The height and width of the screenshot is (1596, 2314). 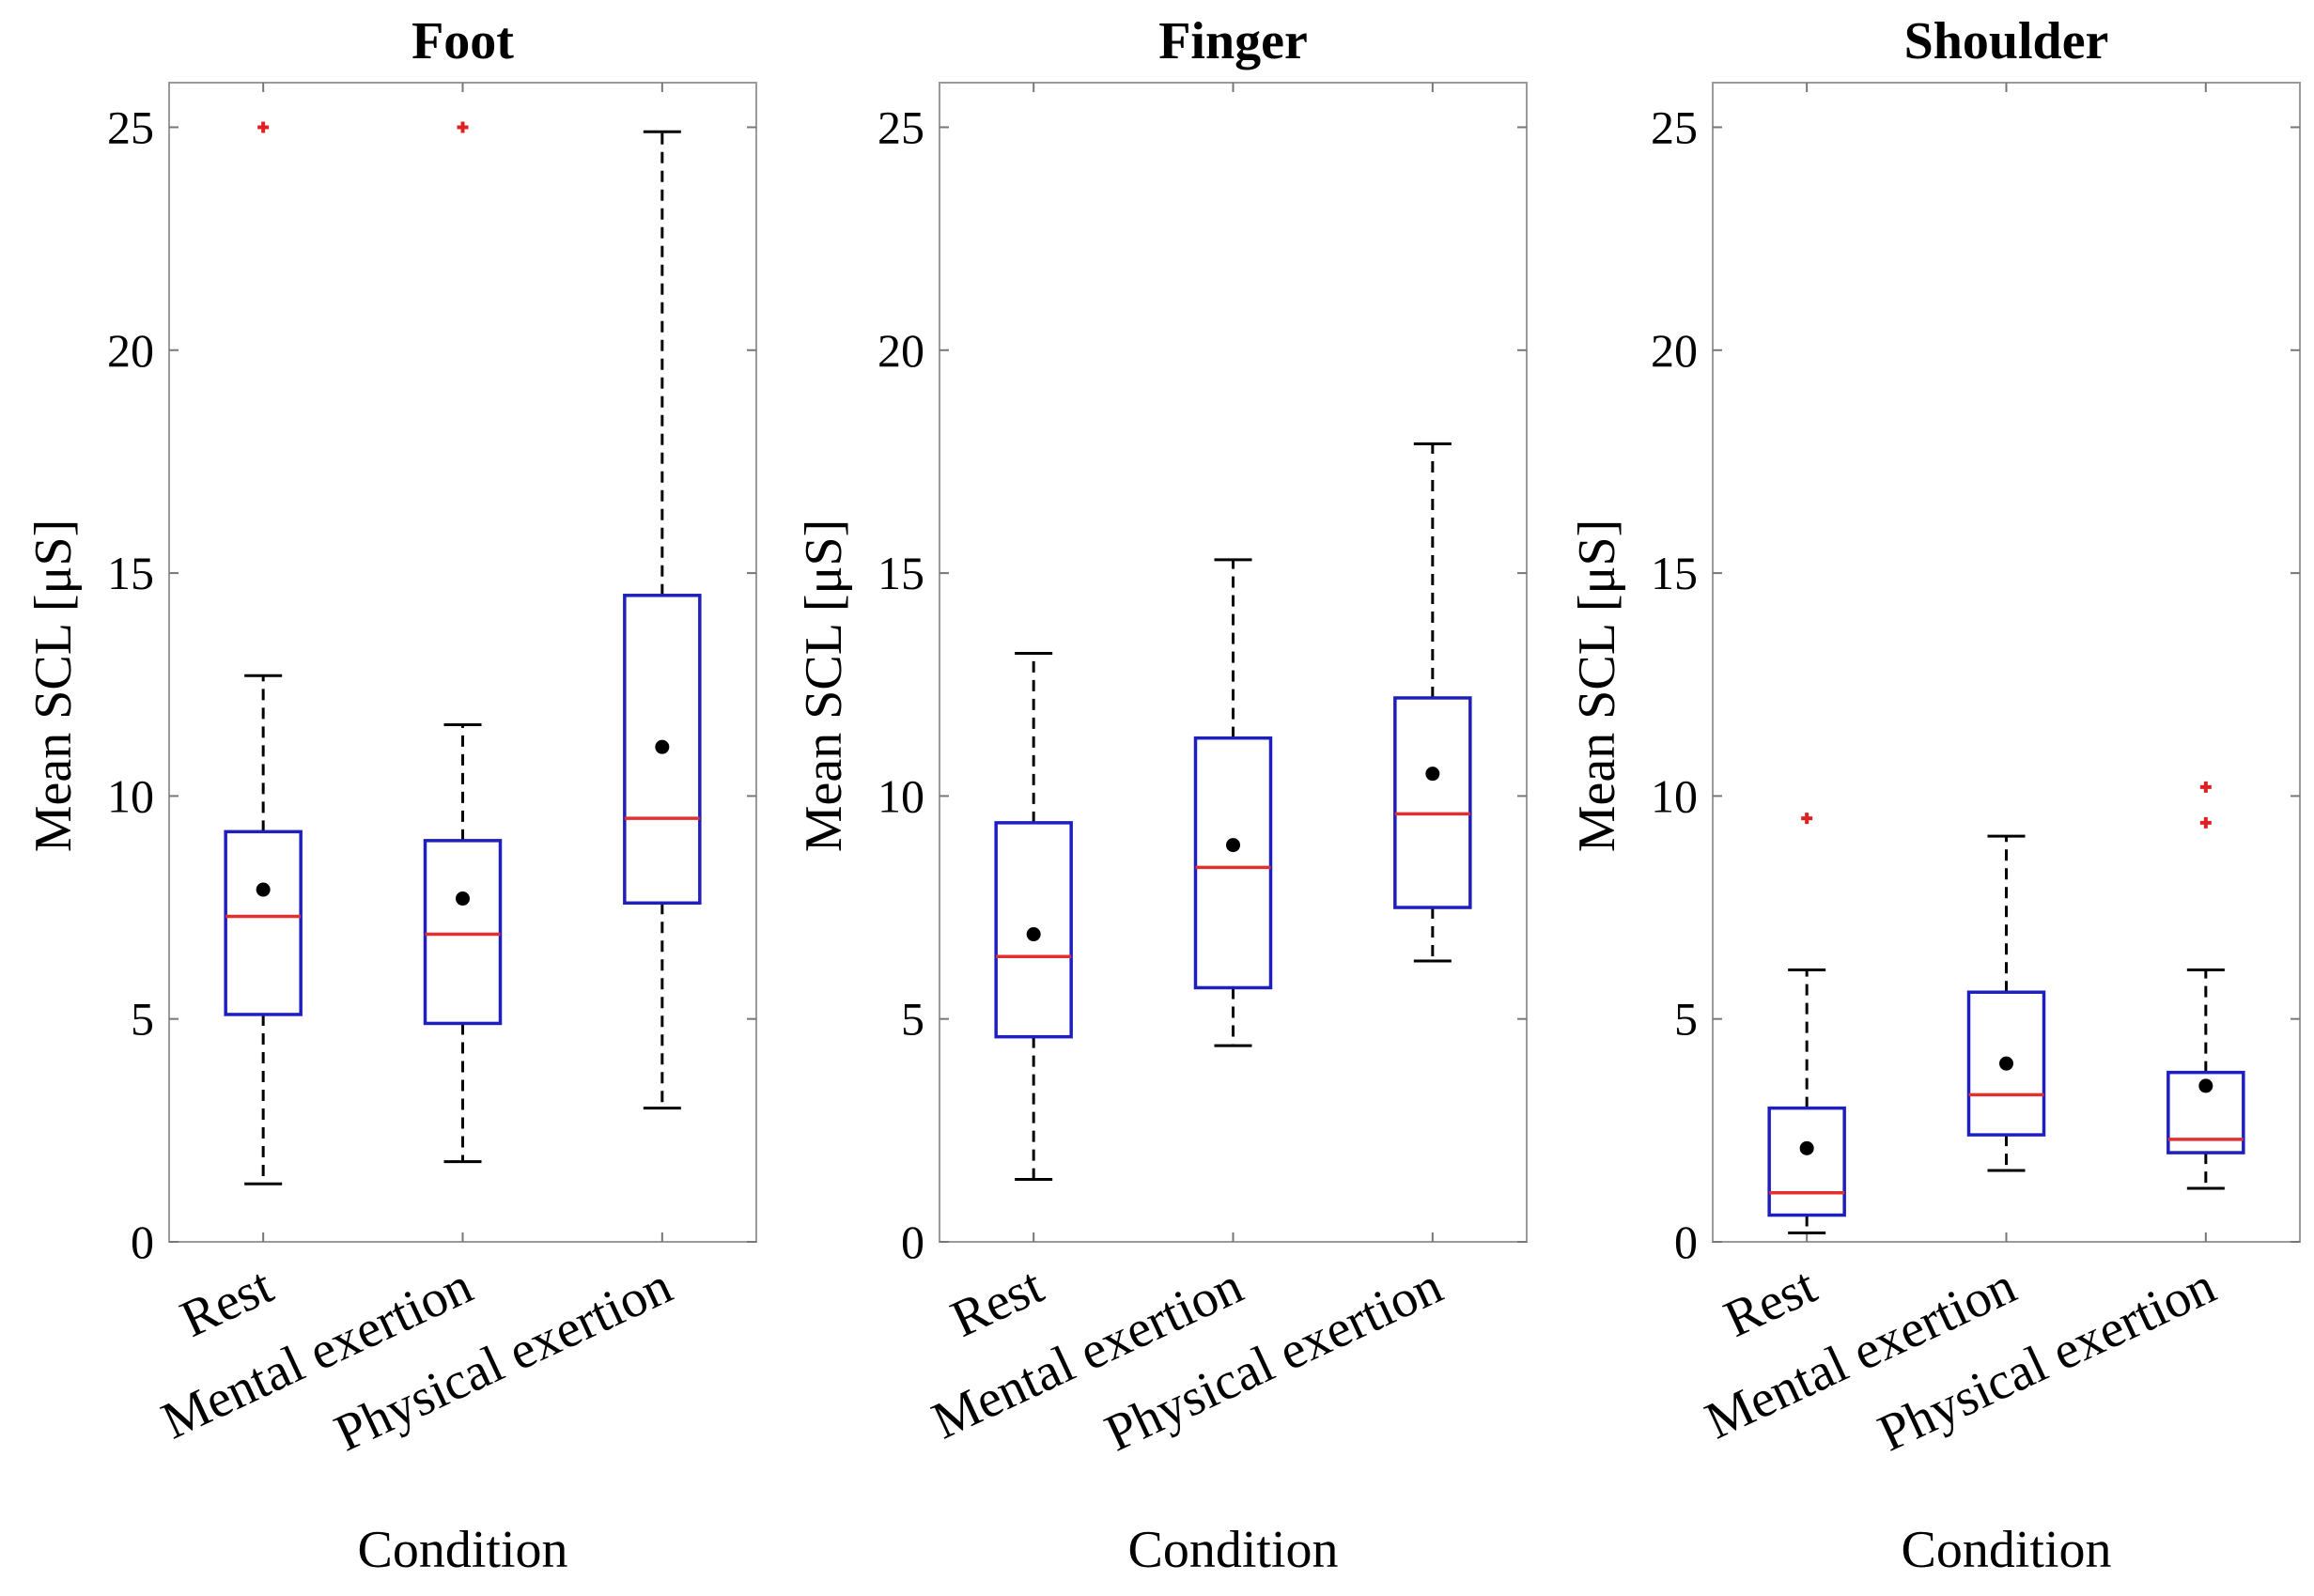 I want to click on chart-title: Foot, so click(x=463, y=41).